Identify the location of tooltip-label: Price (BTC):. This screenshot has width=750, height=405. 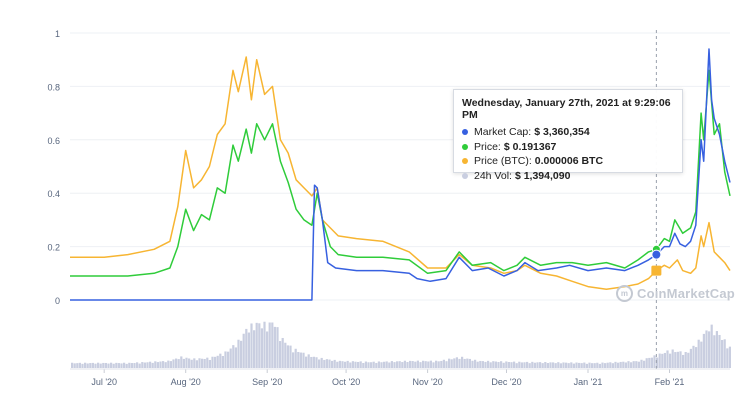
(503, 161).